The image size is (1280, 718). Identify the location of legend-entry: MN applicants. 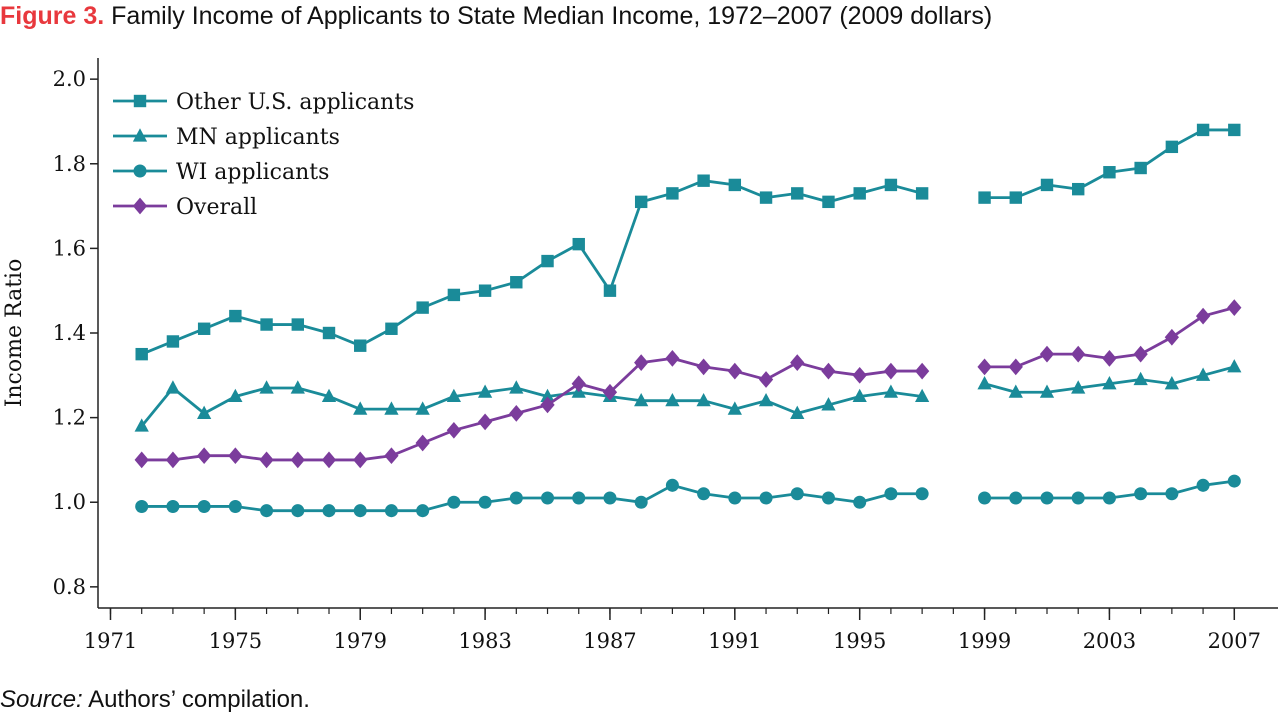
(226, 137).